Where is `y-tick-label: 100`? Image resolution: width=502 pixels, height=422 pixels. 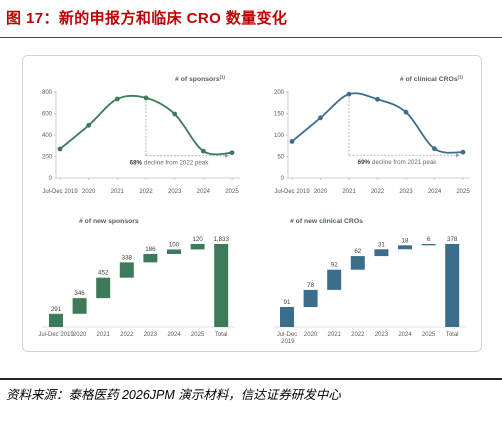 y-tick-label: 100 is located at coordinates (279, 136).